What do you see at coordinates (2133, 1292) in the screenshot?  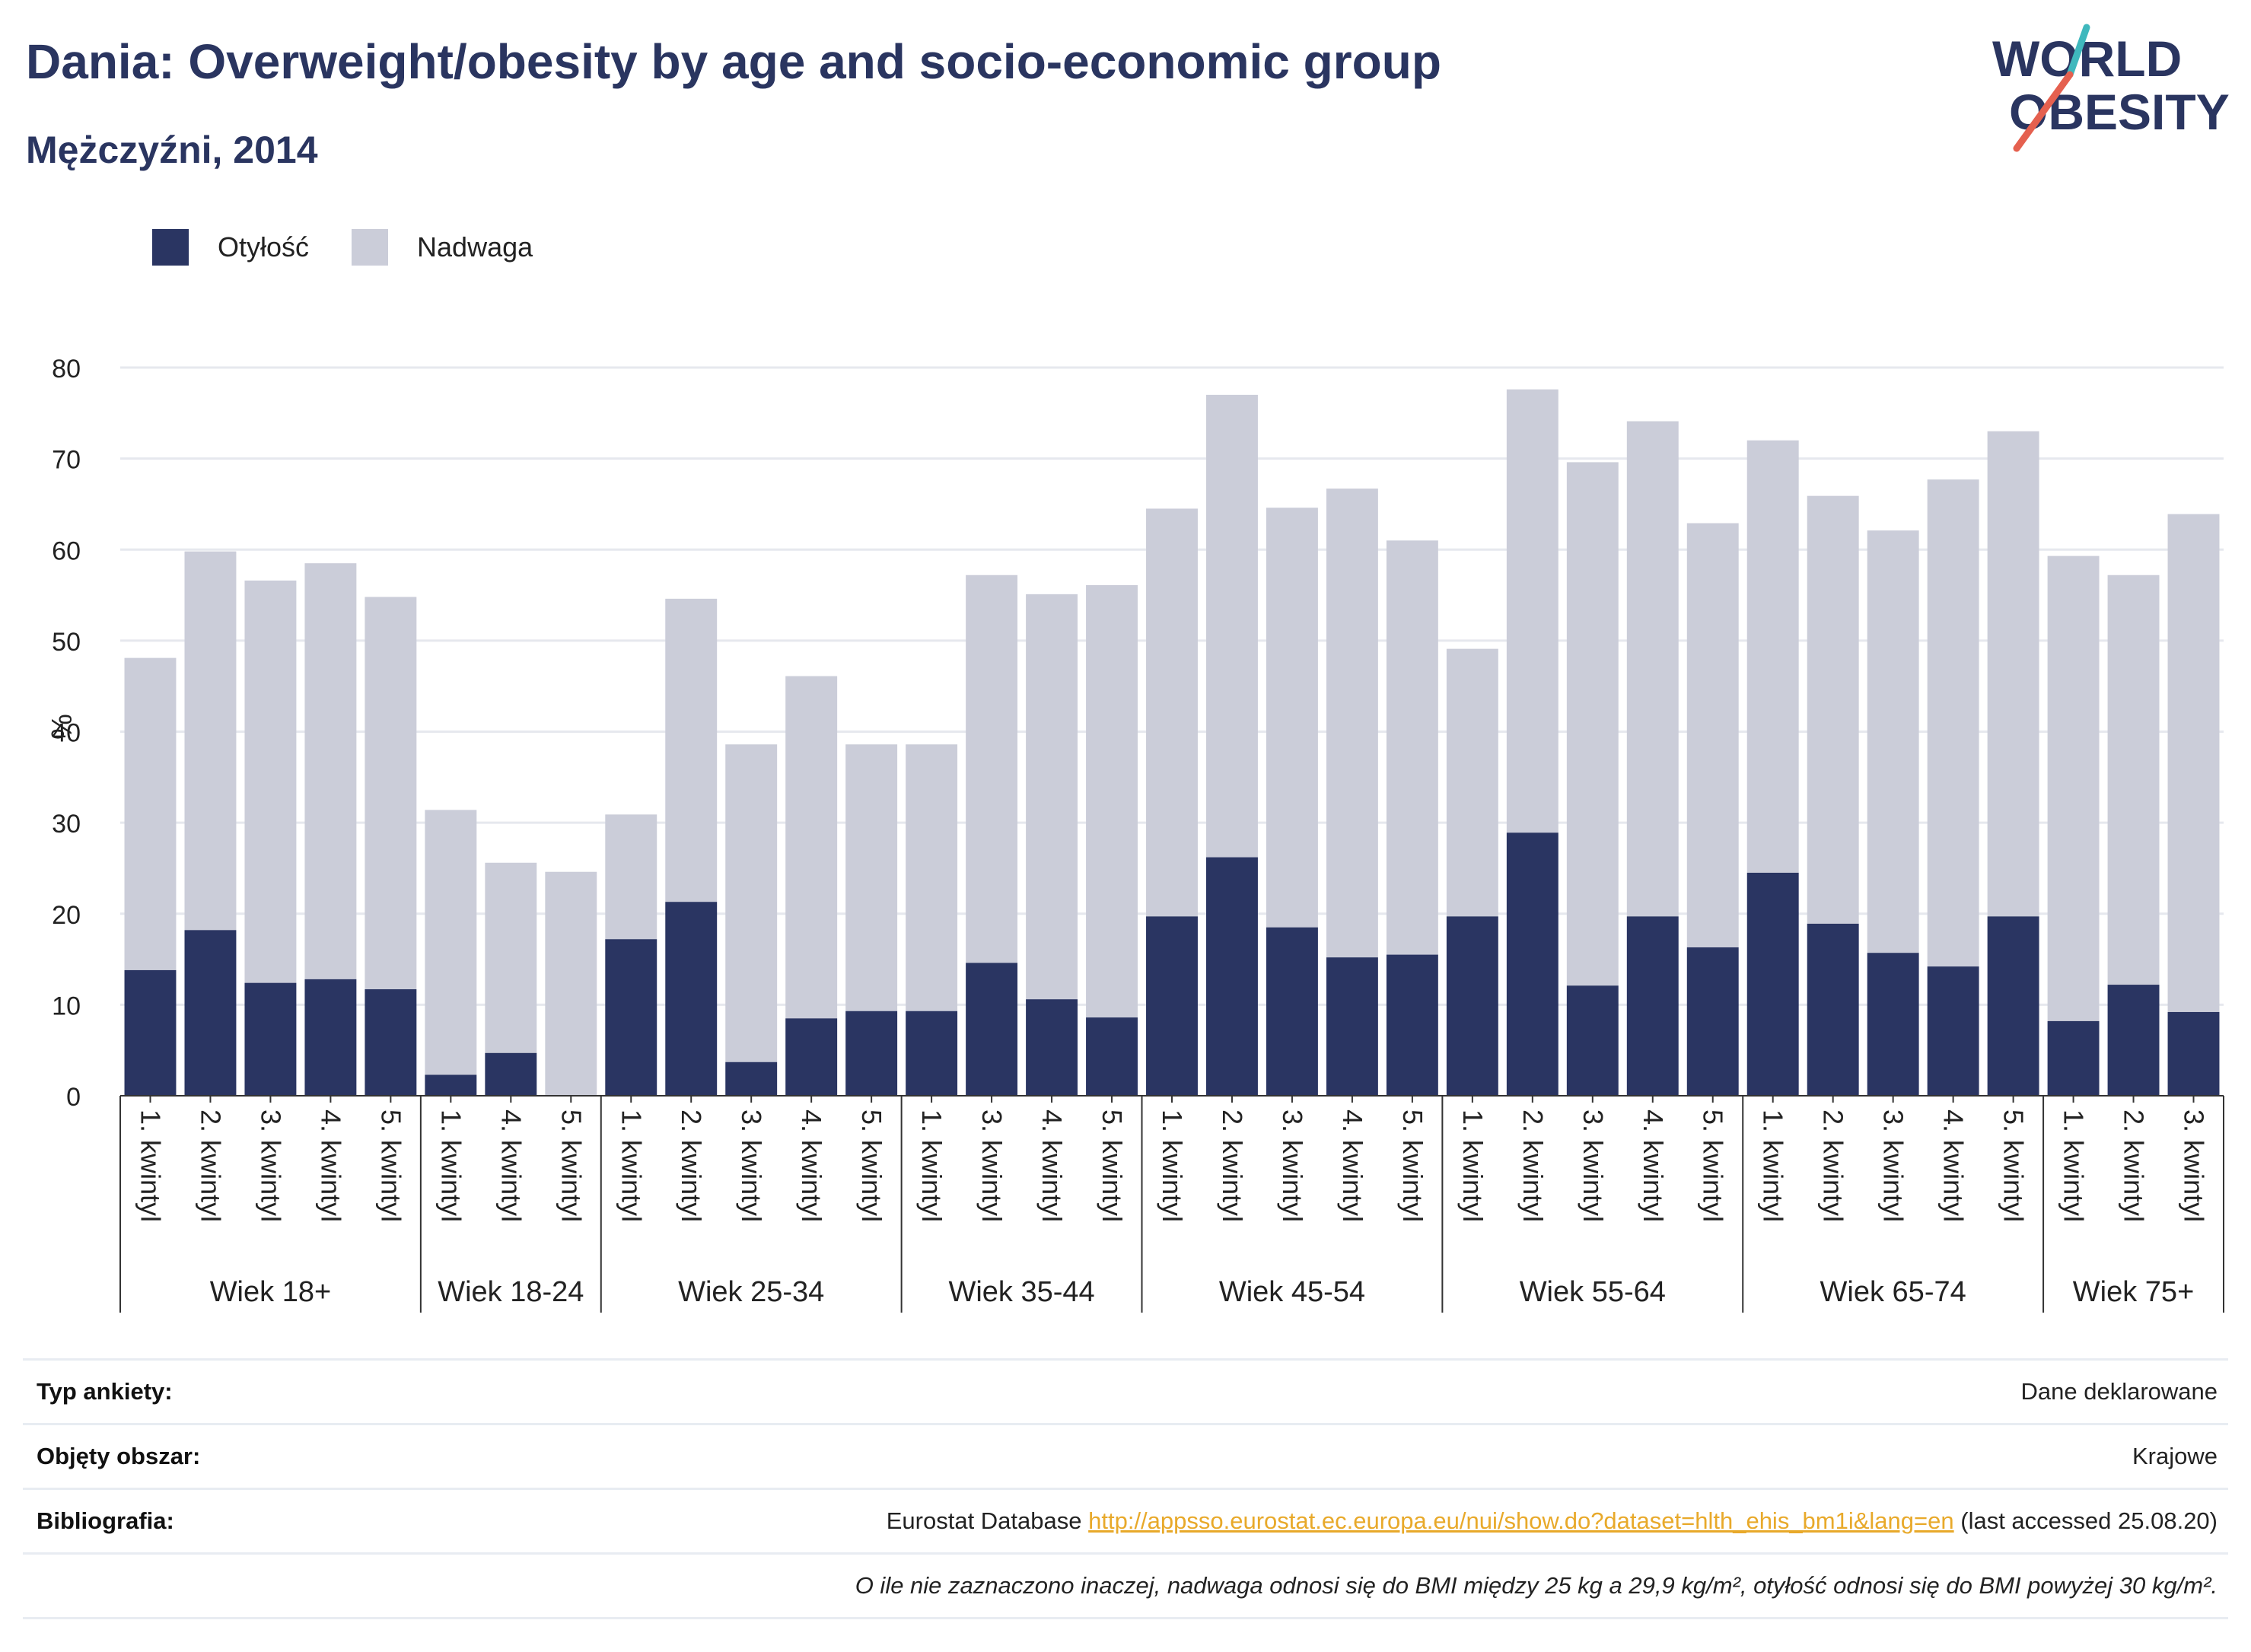 I see `age-group-label: Wiek 75+` at bounding box center [2133, 1292].